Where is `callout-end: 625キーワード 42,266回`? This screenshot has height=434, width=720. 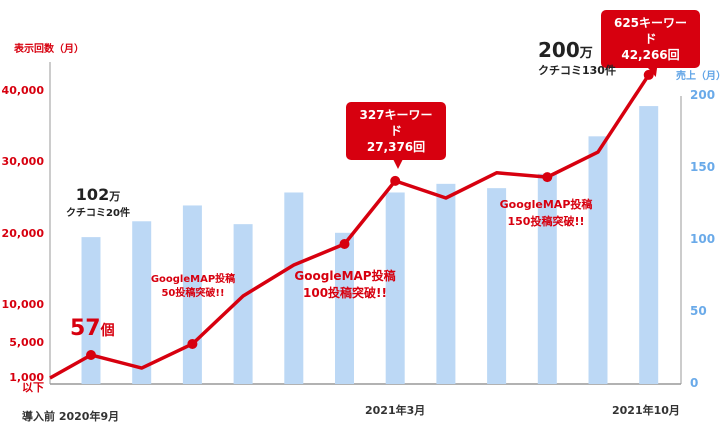
callout-end: 625キーワード 42,266回 is located at coordinates (650, 39).